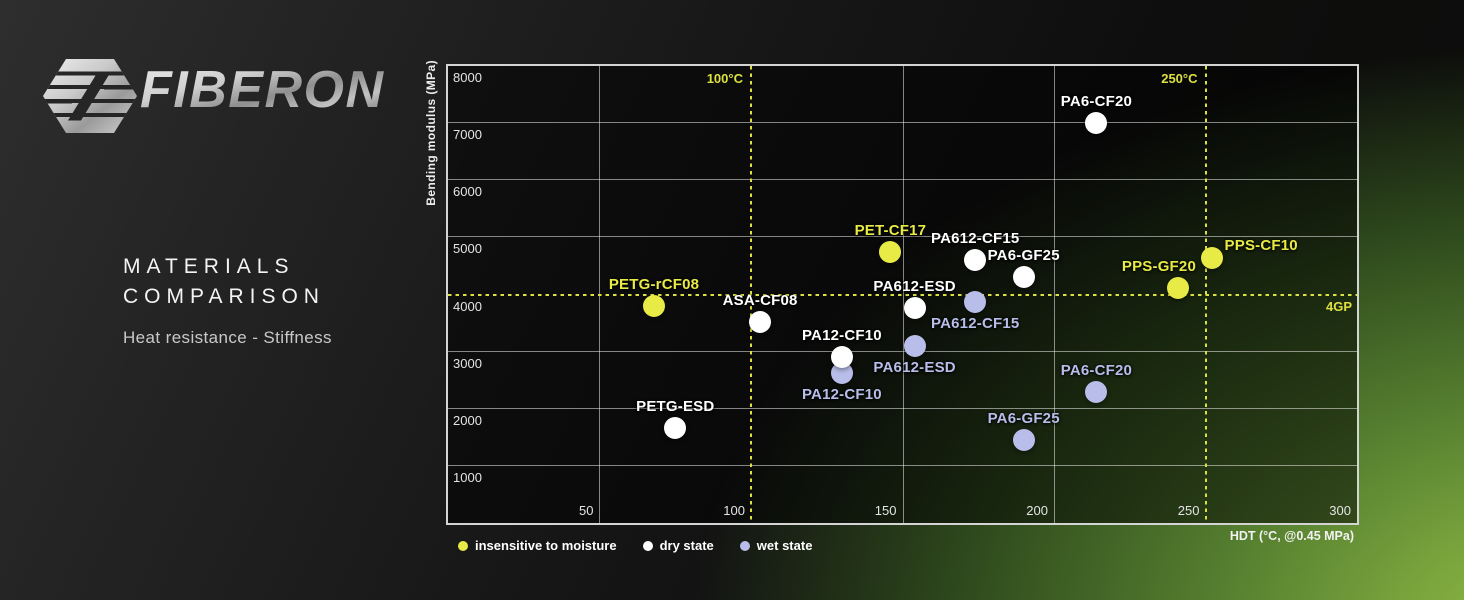 This screenshot has width=1464, height=600. I want to click on fiberon-wordmark-text: FIBERON, so click(262, 90).